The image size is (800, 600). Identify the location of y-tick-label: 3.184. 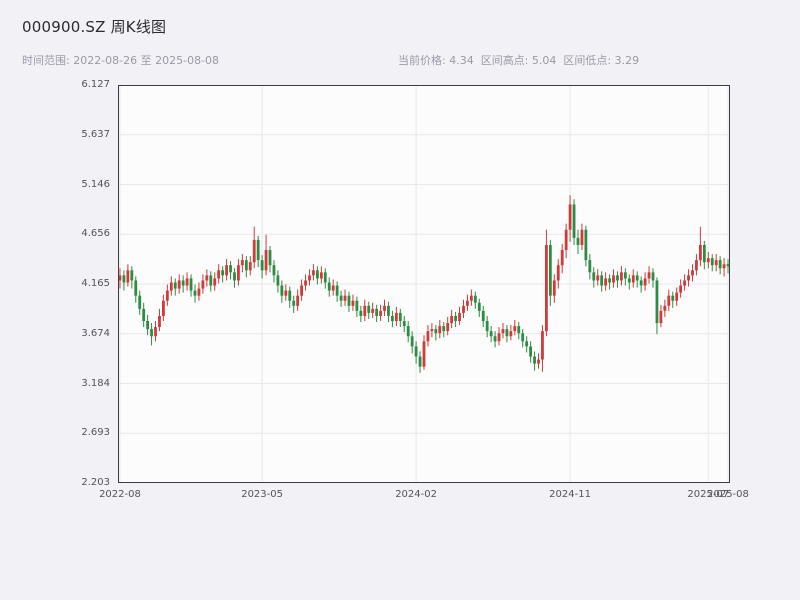
(95, 383).